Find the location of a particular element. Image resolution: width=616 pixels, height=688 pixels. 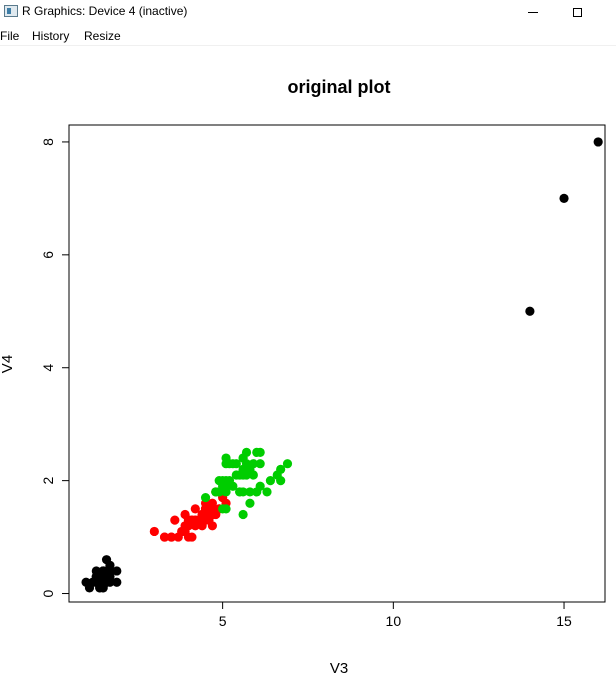

menu-history: History is located at coordinates (51, 36).